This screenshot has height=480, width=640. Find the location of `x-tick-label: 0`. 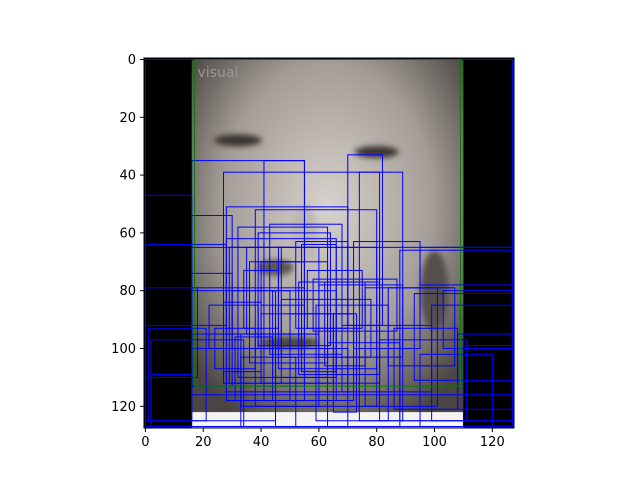

x-tick-label: 0 is located at coordinates (145, 442).